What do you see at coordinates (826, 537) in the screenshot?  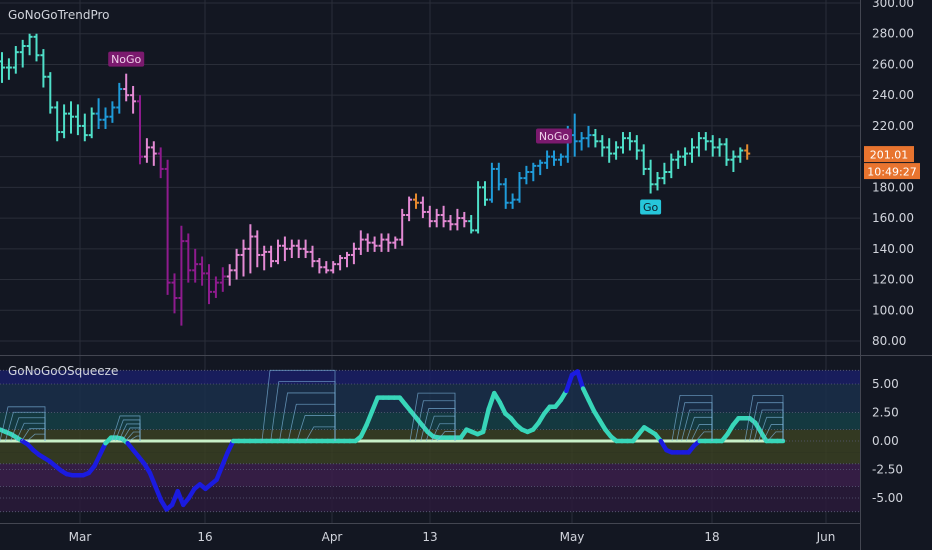 I see `x-axis-label: Jun` at bounding box center [826, 537].